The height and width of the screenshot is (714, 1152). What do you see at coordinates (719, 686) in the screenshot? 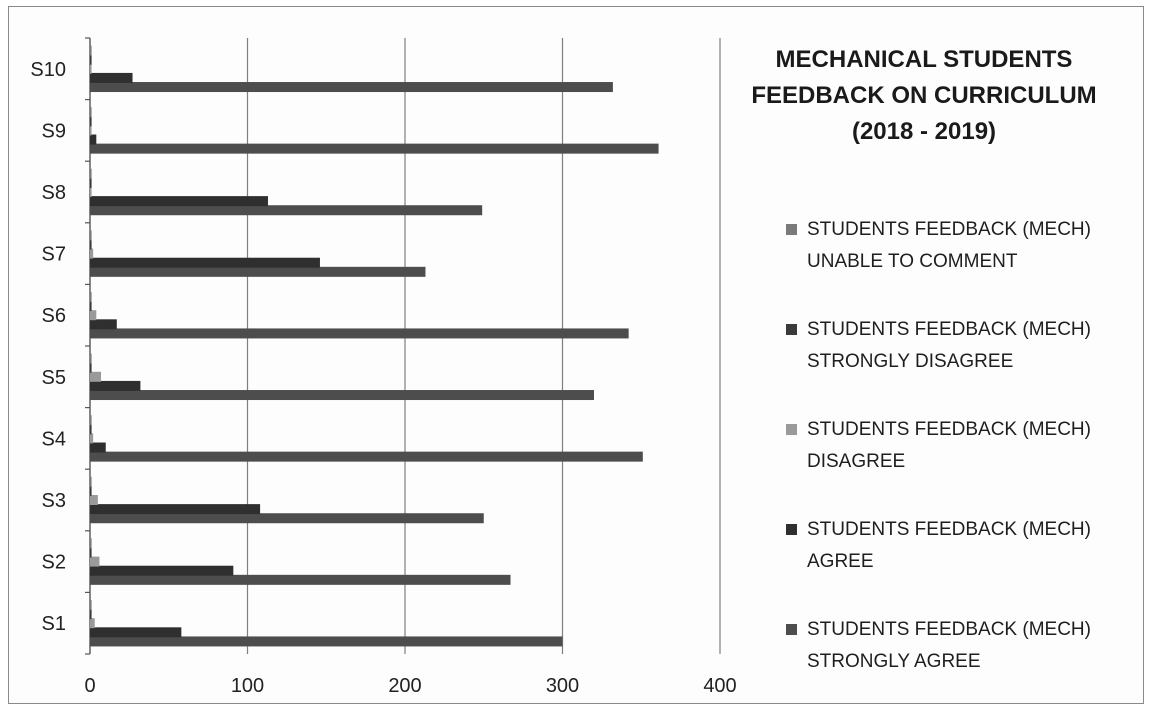
I see `x-tick-label: 400` at bounding box center [719, 686].